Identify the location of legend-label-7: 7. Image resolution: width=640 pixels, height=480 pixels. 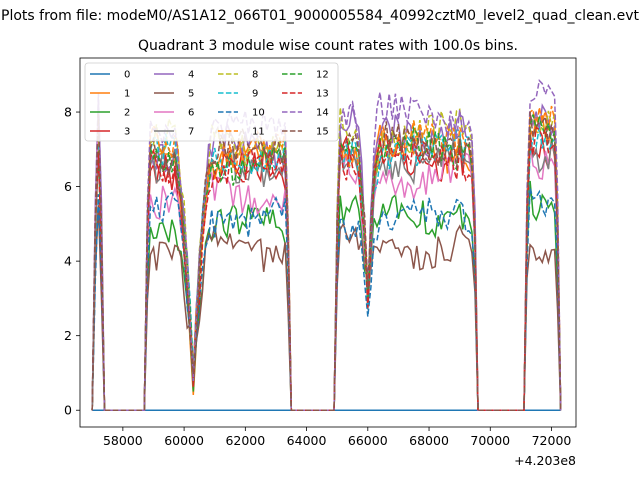
(191, 132).